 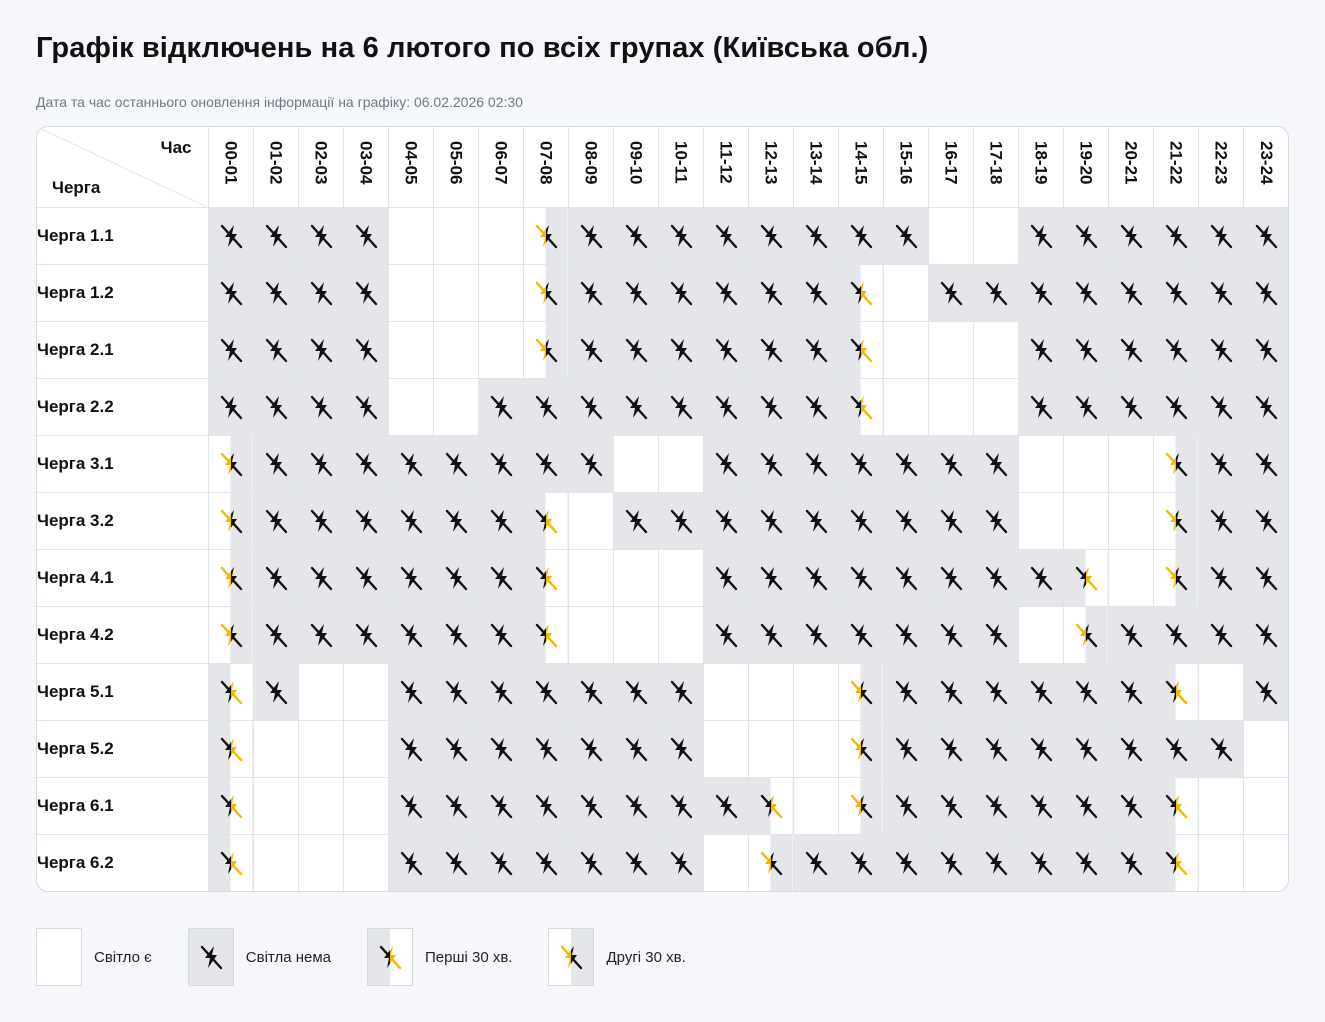 What do you see at coordinates (276, 163) in the screenshot?
I see `hour-label: 01-02` at bounding box center [276, 163].